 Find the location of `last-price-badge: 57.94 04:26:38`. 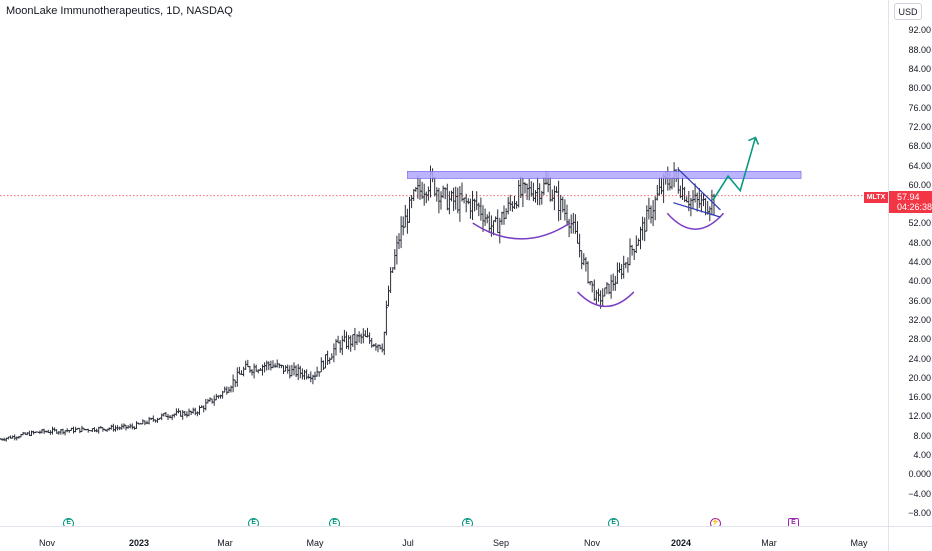

last-price-badge: 57.94 04:26:38 is located at coordinates (910, 202).